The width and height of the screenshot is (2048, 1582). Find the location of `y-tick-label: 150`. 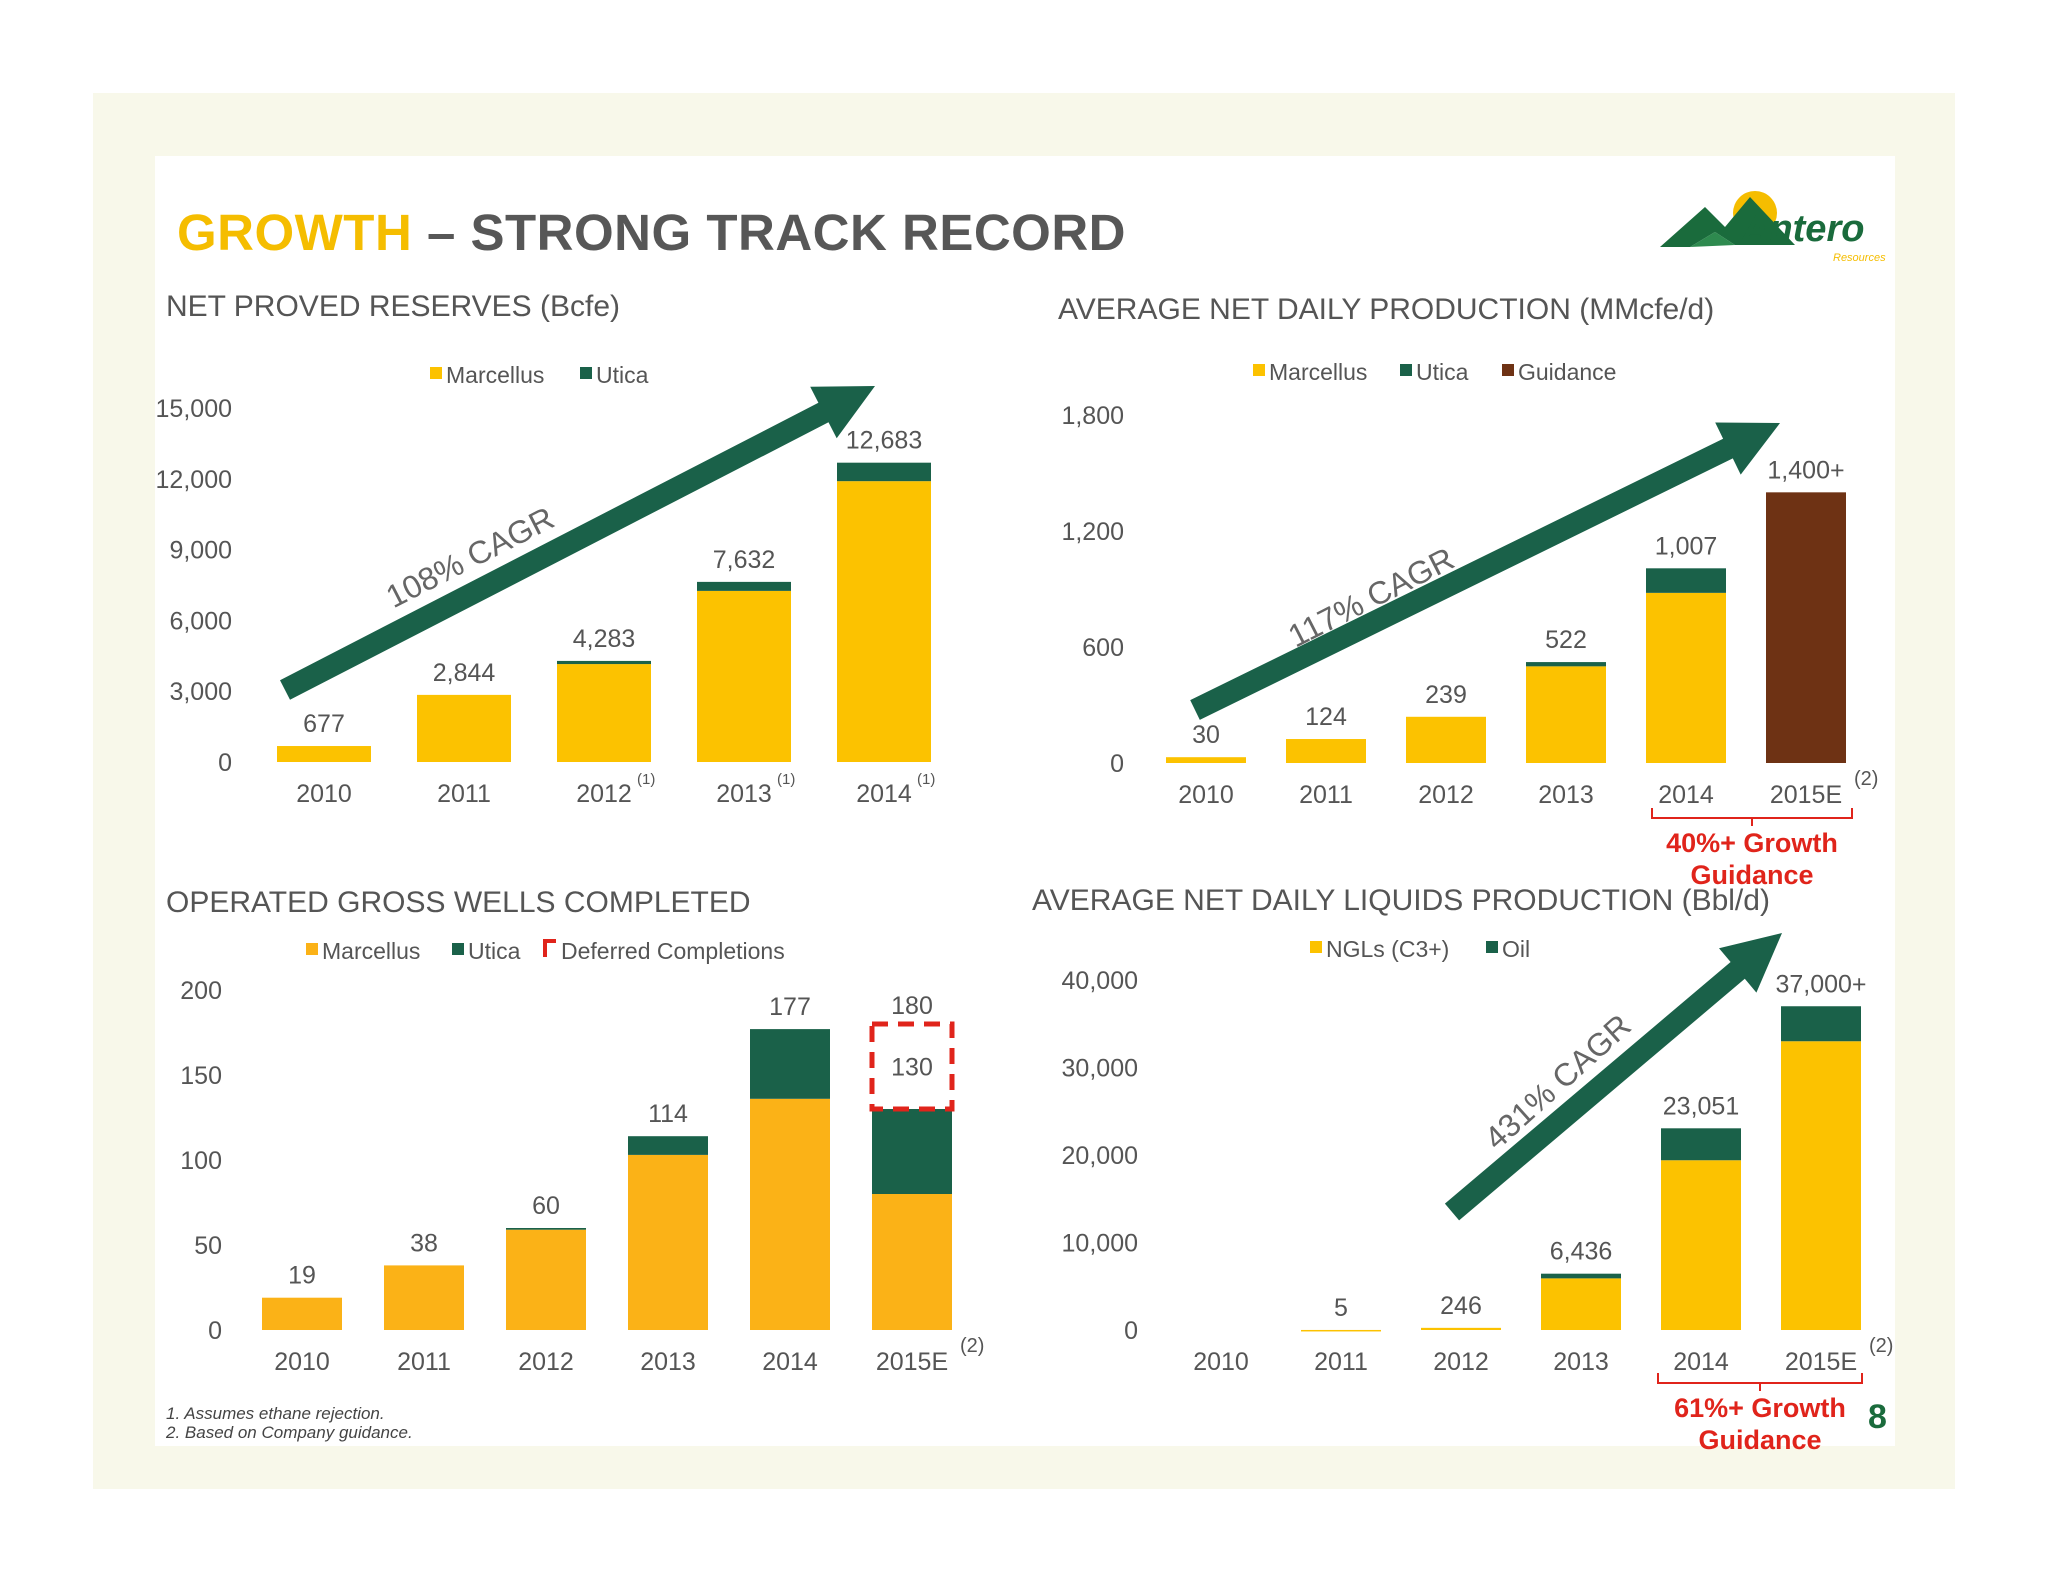

y-tick-label: 150 is located at coordinates (201, 1076).